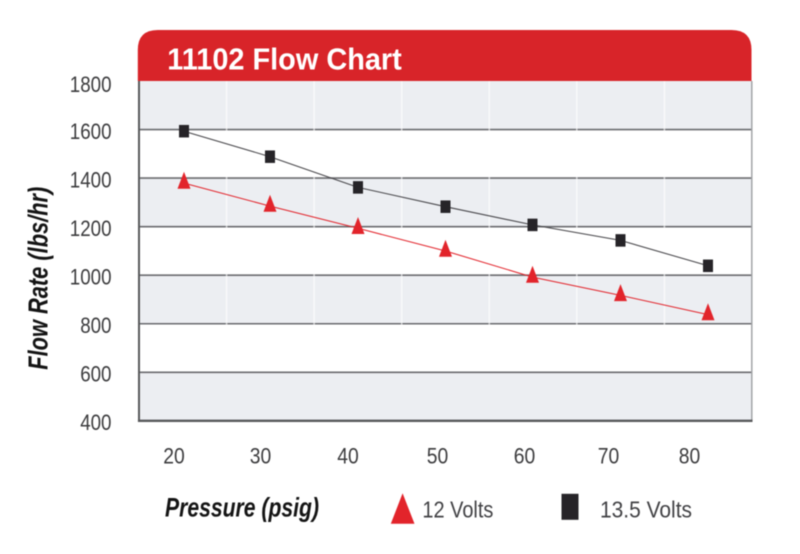 This screenshot has height=554, width=800. I want to click on svg-text: 400, so click(95, 422).